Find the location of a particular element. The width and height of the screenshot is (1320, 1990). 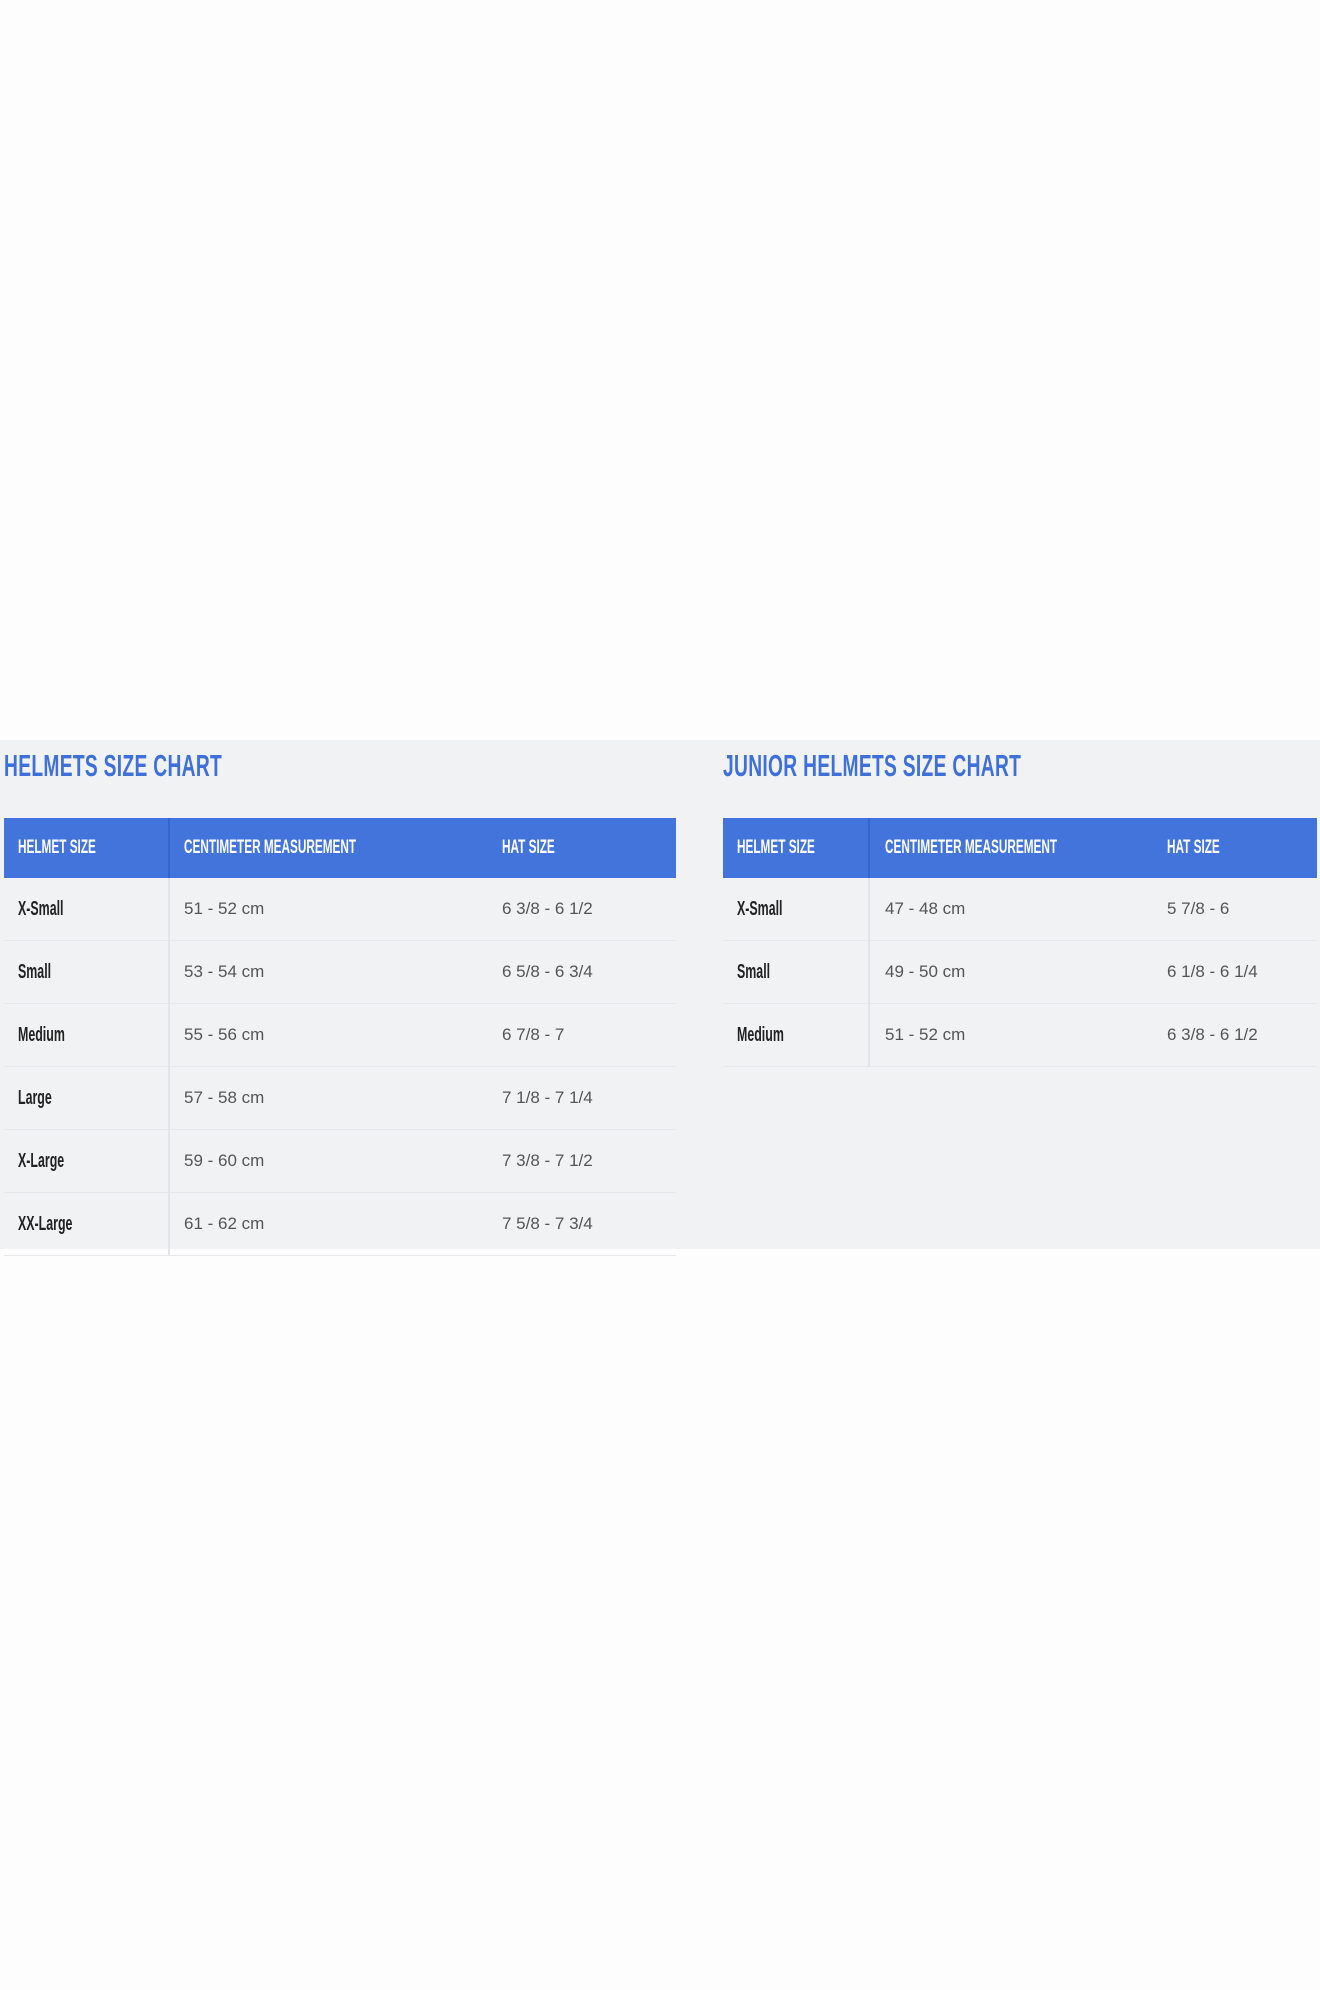

hat-size-cell: 6 7/8 - 7 is located at coordinates (533, 1034).